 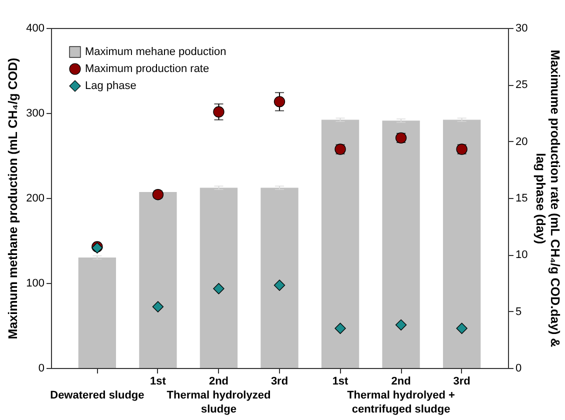 What do you see at coordinates (218, 403) in the screenshot?
I see `text: Thermal hydrolyzed sludge` at bounding box center [218, 403].